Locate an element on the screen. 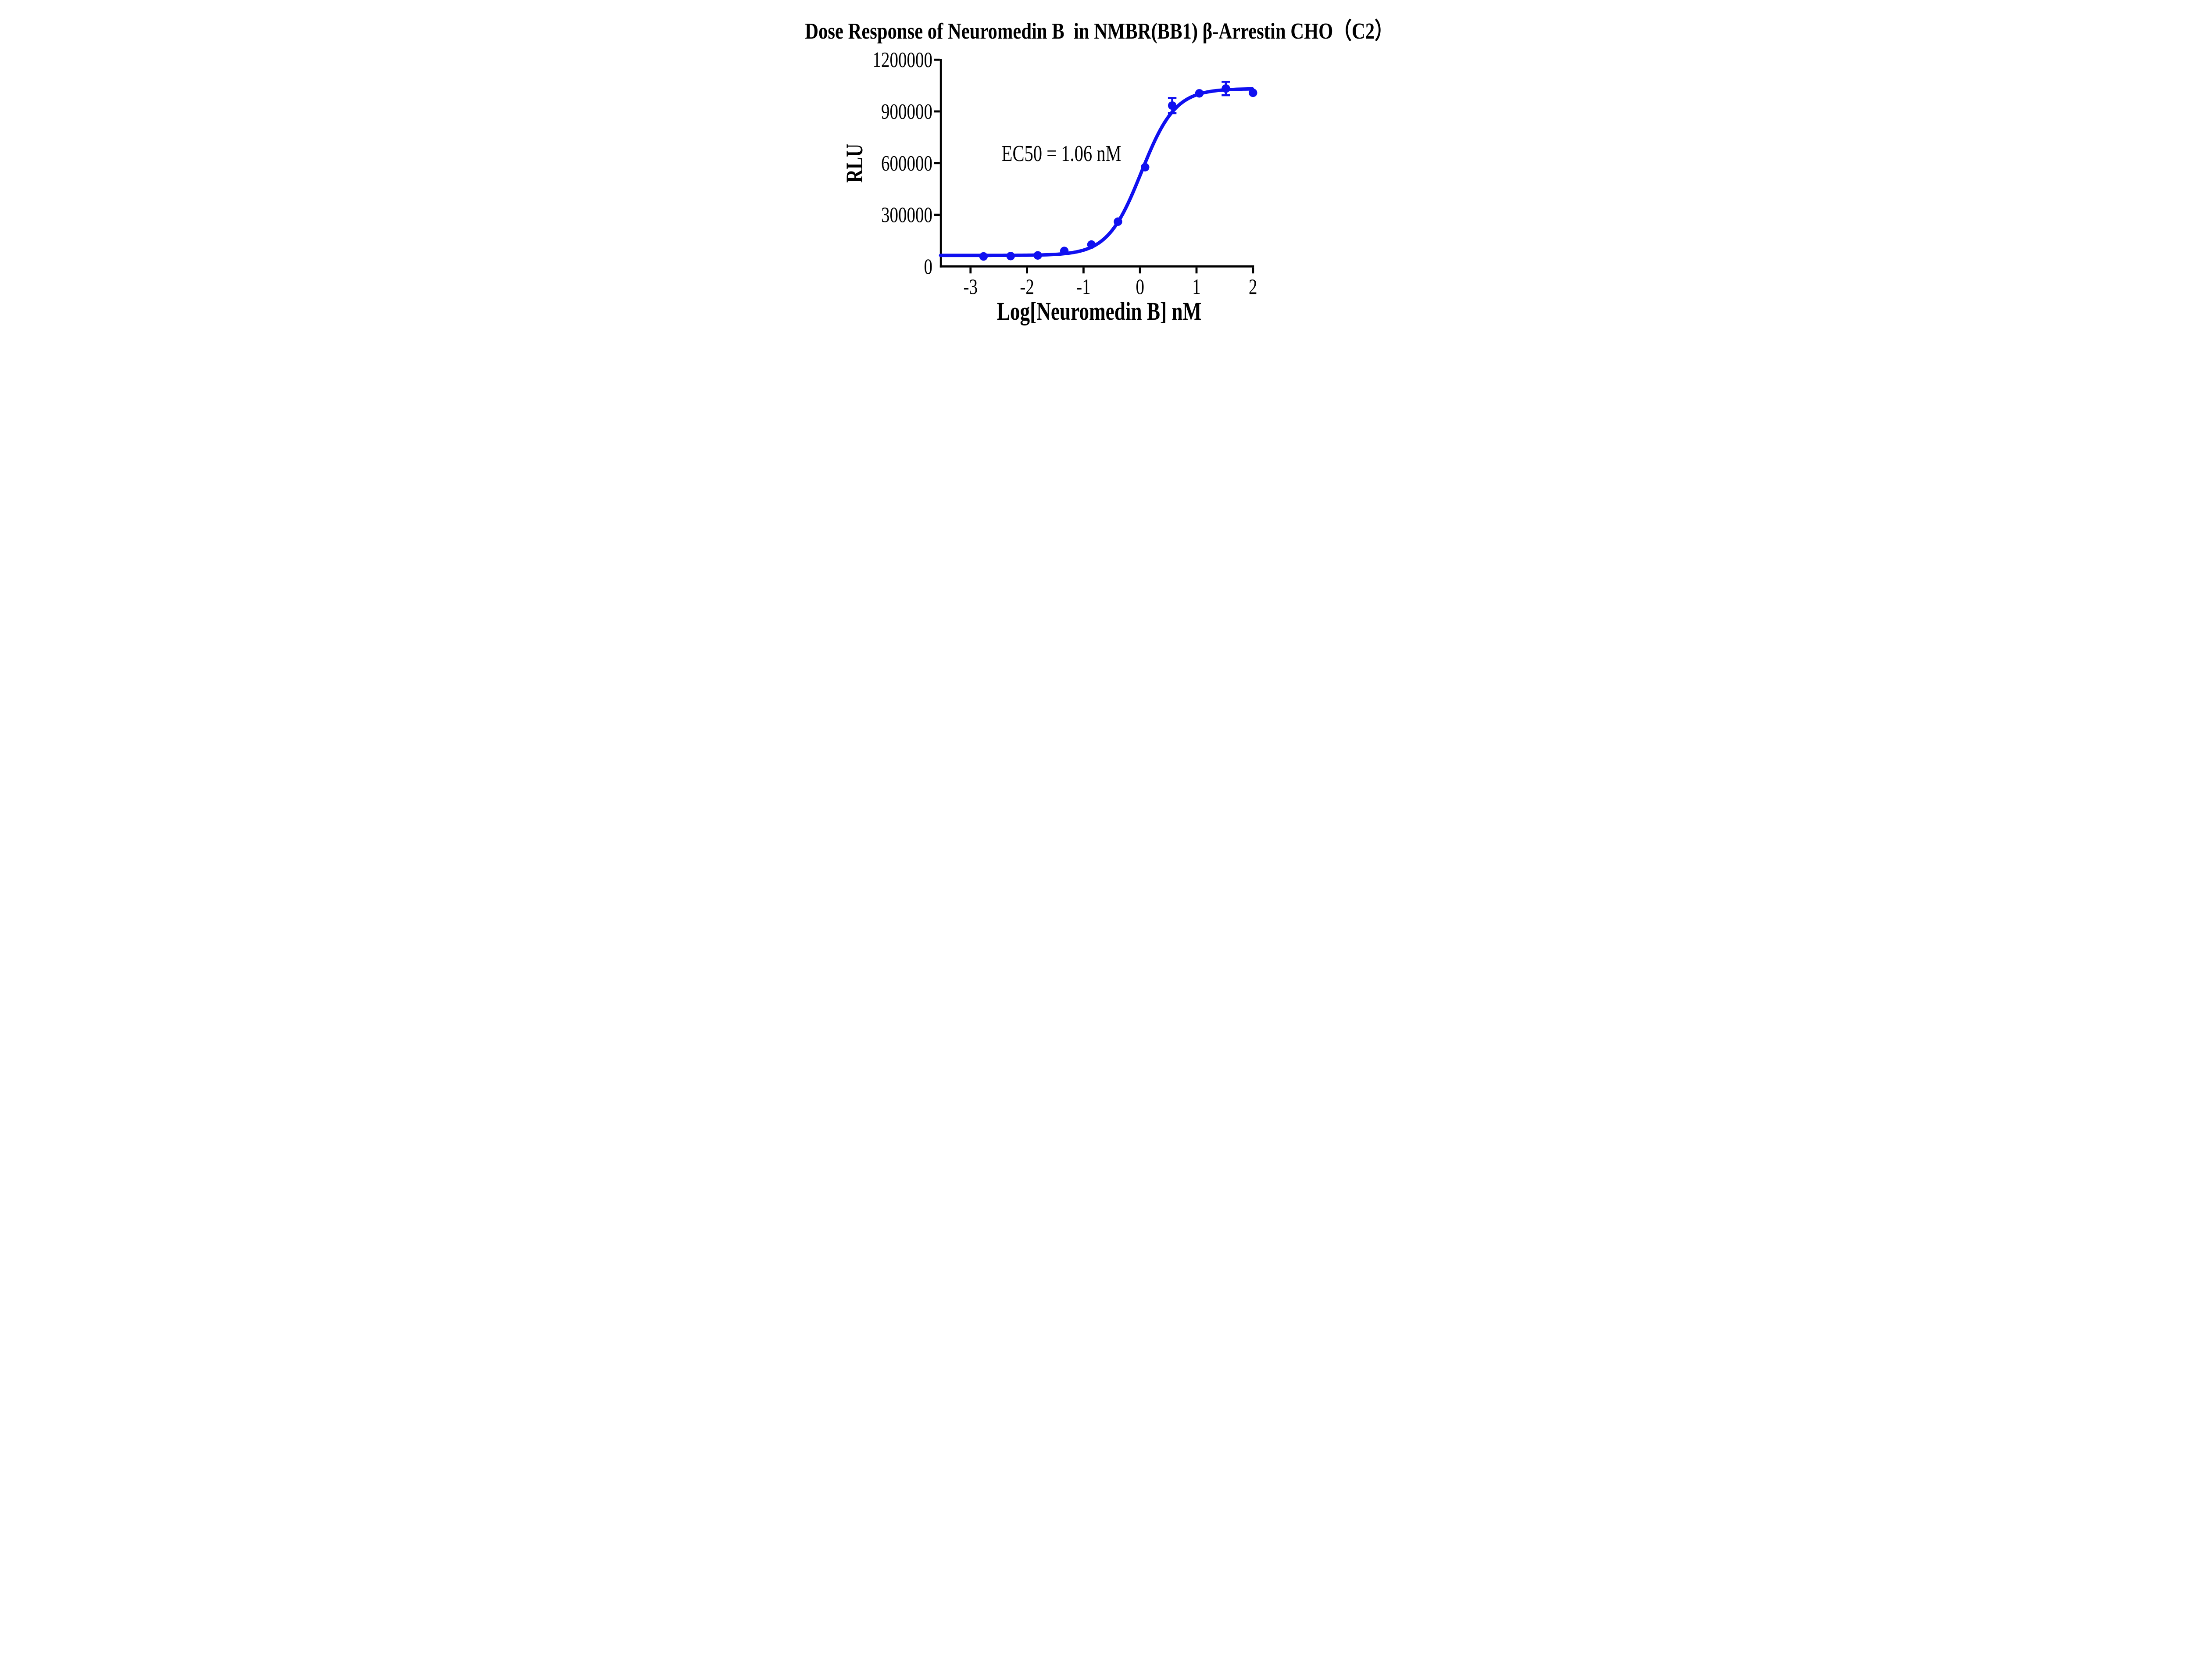 This screenshot has height=1680, width=2193. ec50-annotation: EC50 = 1.06 nM is located at coordinates (1061, 153).